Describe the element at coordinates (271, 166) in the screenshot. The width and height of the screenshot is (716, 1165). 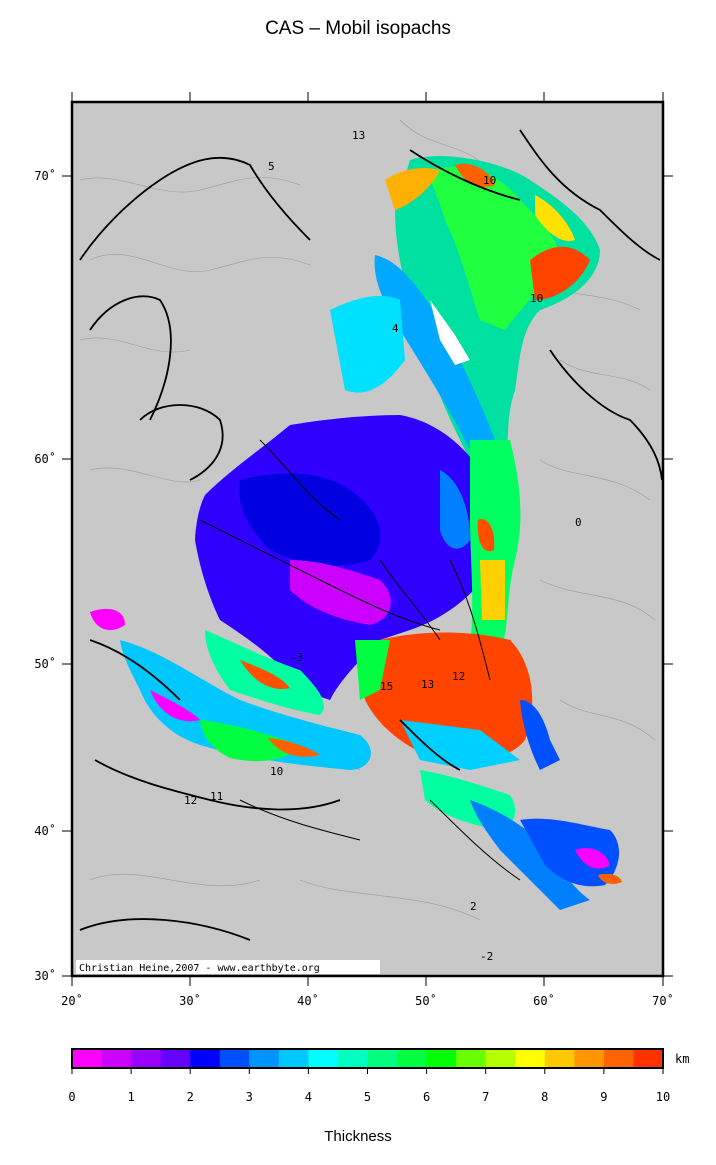
I see `contour-label: 5` at that location.